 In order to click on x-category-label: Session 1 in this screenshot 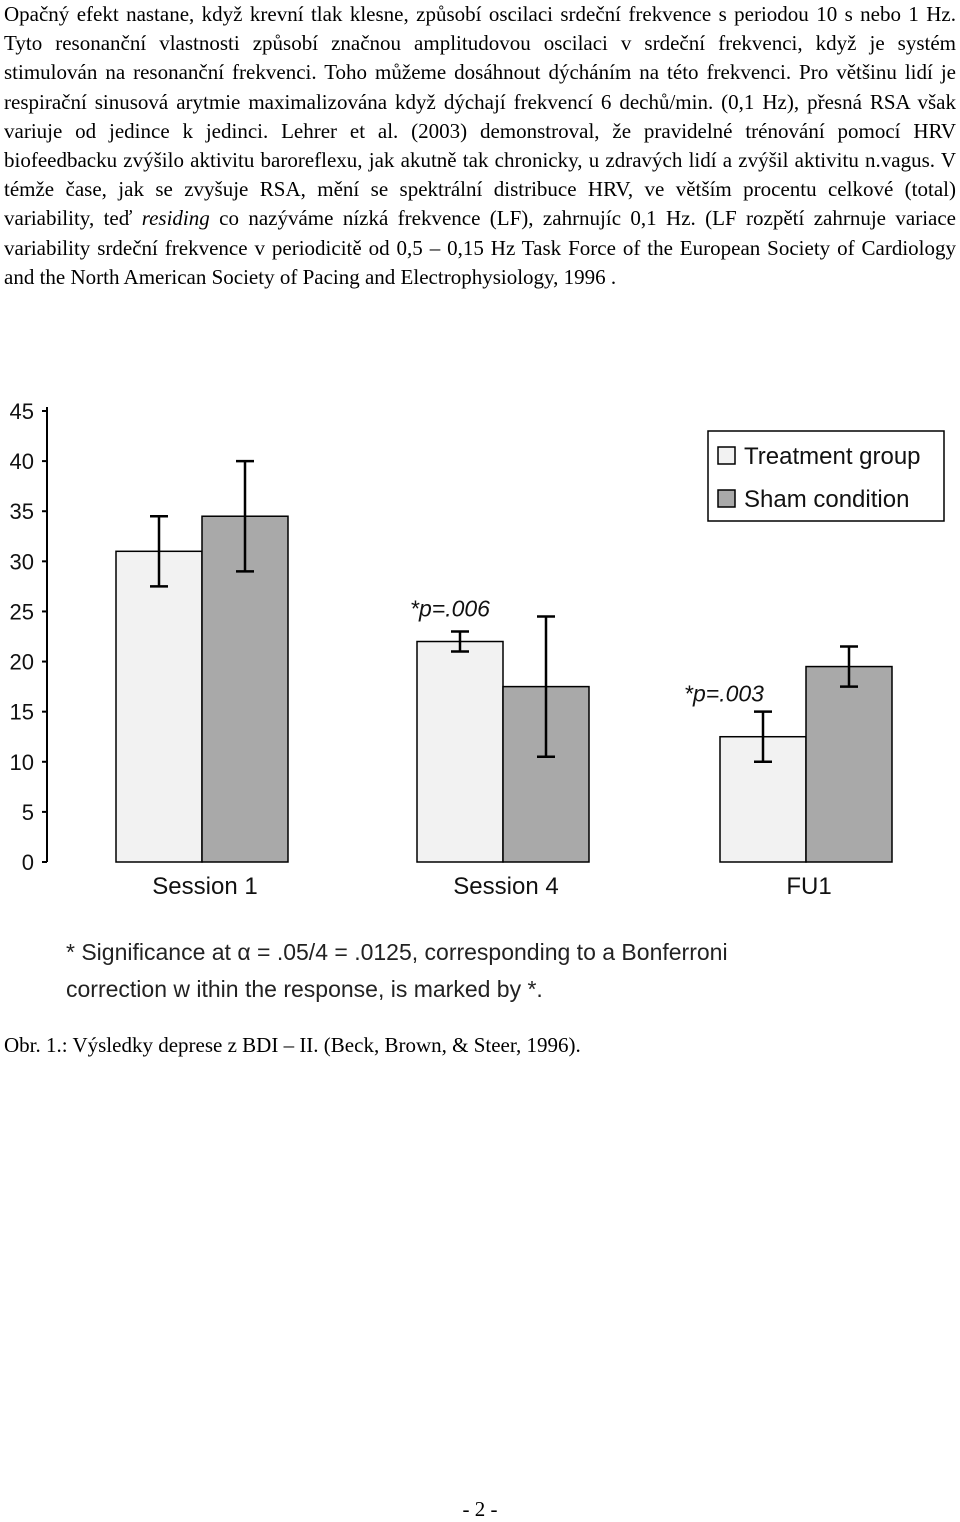, I will do `click(204, 886)`.